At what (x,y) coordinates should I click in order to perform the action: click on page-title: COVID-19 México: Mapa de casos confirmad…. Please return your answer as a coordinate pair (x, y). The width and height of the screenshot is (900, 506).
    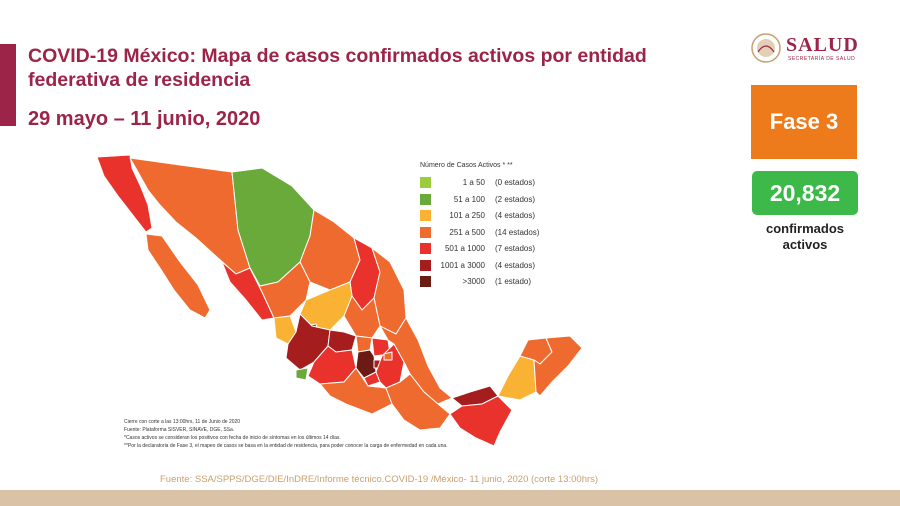
    Looking at the image, I should click on (337, 68).